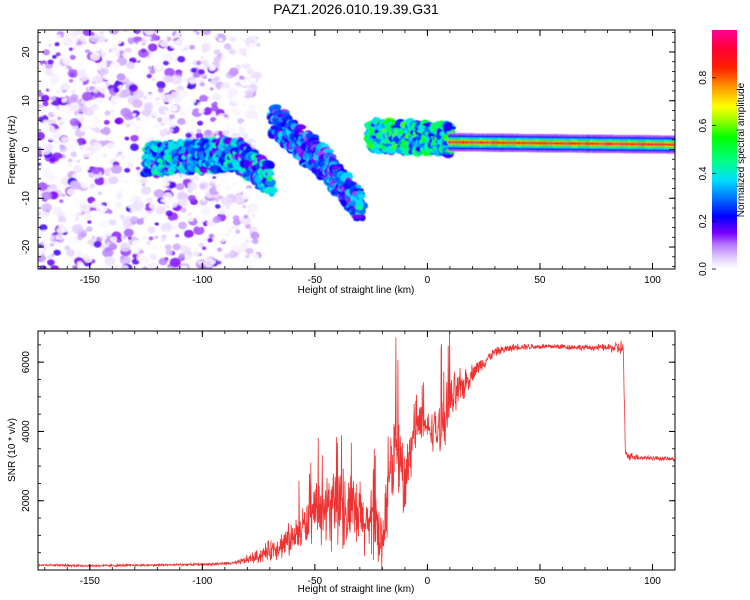 This screenshot has width=750, height=600. Describe the element at coordinates (741, 149) in the screenshot. I see `colorbar-label: Normalized spectral amplitude` at that location.